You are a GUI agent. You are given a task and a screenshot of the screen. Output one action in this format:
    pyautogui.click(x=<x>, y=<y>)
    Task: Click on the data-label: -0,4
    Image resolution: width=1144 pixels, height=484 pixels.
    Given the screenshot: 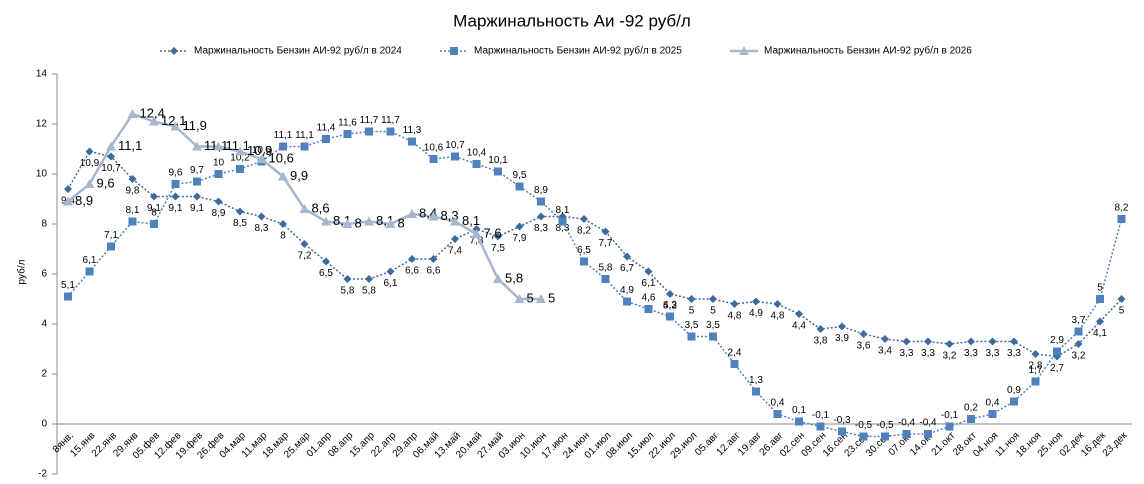 What is the action you would take?
    pyautogui.click(x=928, y=423)
    